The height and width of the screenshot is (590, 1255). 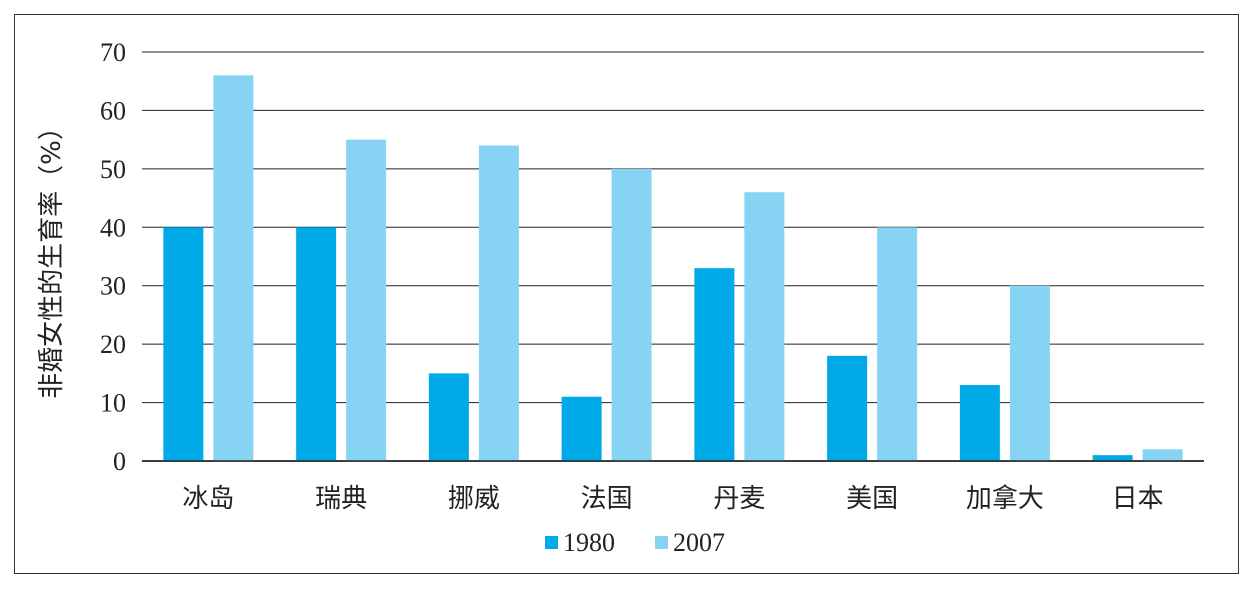 What do you see at coordinates (113, 257) in the screenshot?
I see `y-tick-labels: 0 10 20 30 40 50 60 70` at bounding box center [113, 257].